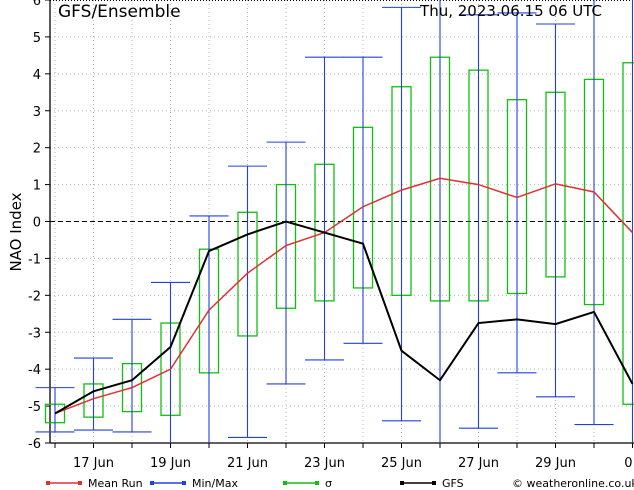 Image resolution: width=634 pixels, height=490 pixels. I want to click on x-tick-label: 17 Jun, so click(93, 463).